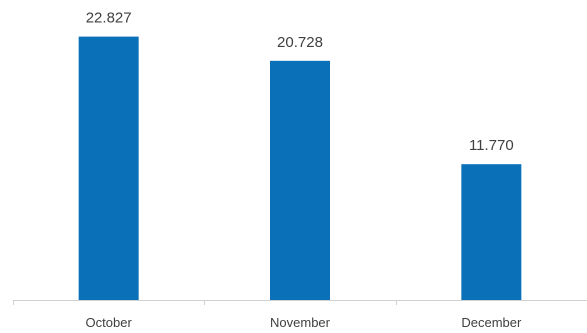 This screenshot has height=333, width=587. What do you see at coordinates (300, 42) in the screenshot?
I see `data-label-november: 20.728` at bounding box center [300, 42].